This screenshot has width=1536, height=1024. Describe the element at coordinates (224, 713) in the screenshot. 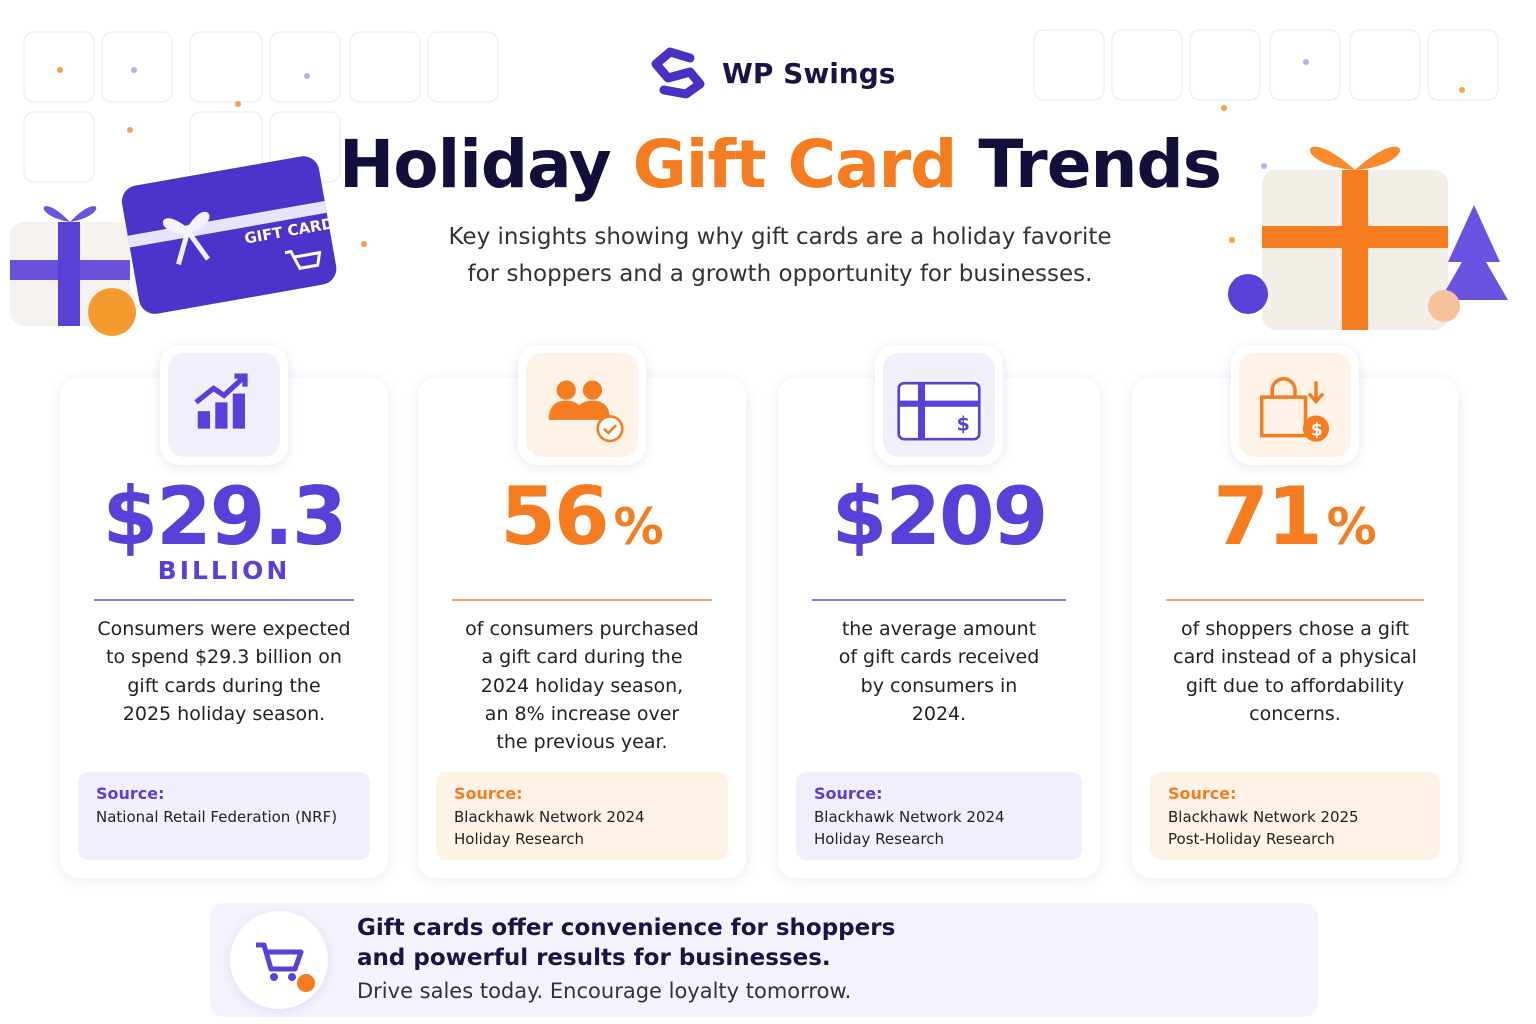

I see `description-line: 2025 holiday season.` at that location.